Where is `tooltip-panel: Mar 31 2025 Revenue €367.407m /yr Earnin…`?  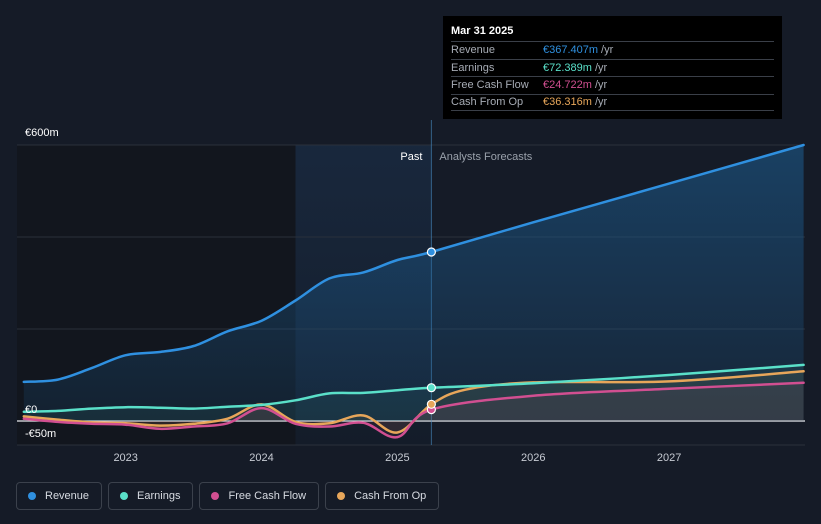 tooltip-panel: Mar 31 2025 Revenue €367.407m /yr Earnin… is located at coordinates (612, 67).